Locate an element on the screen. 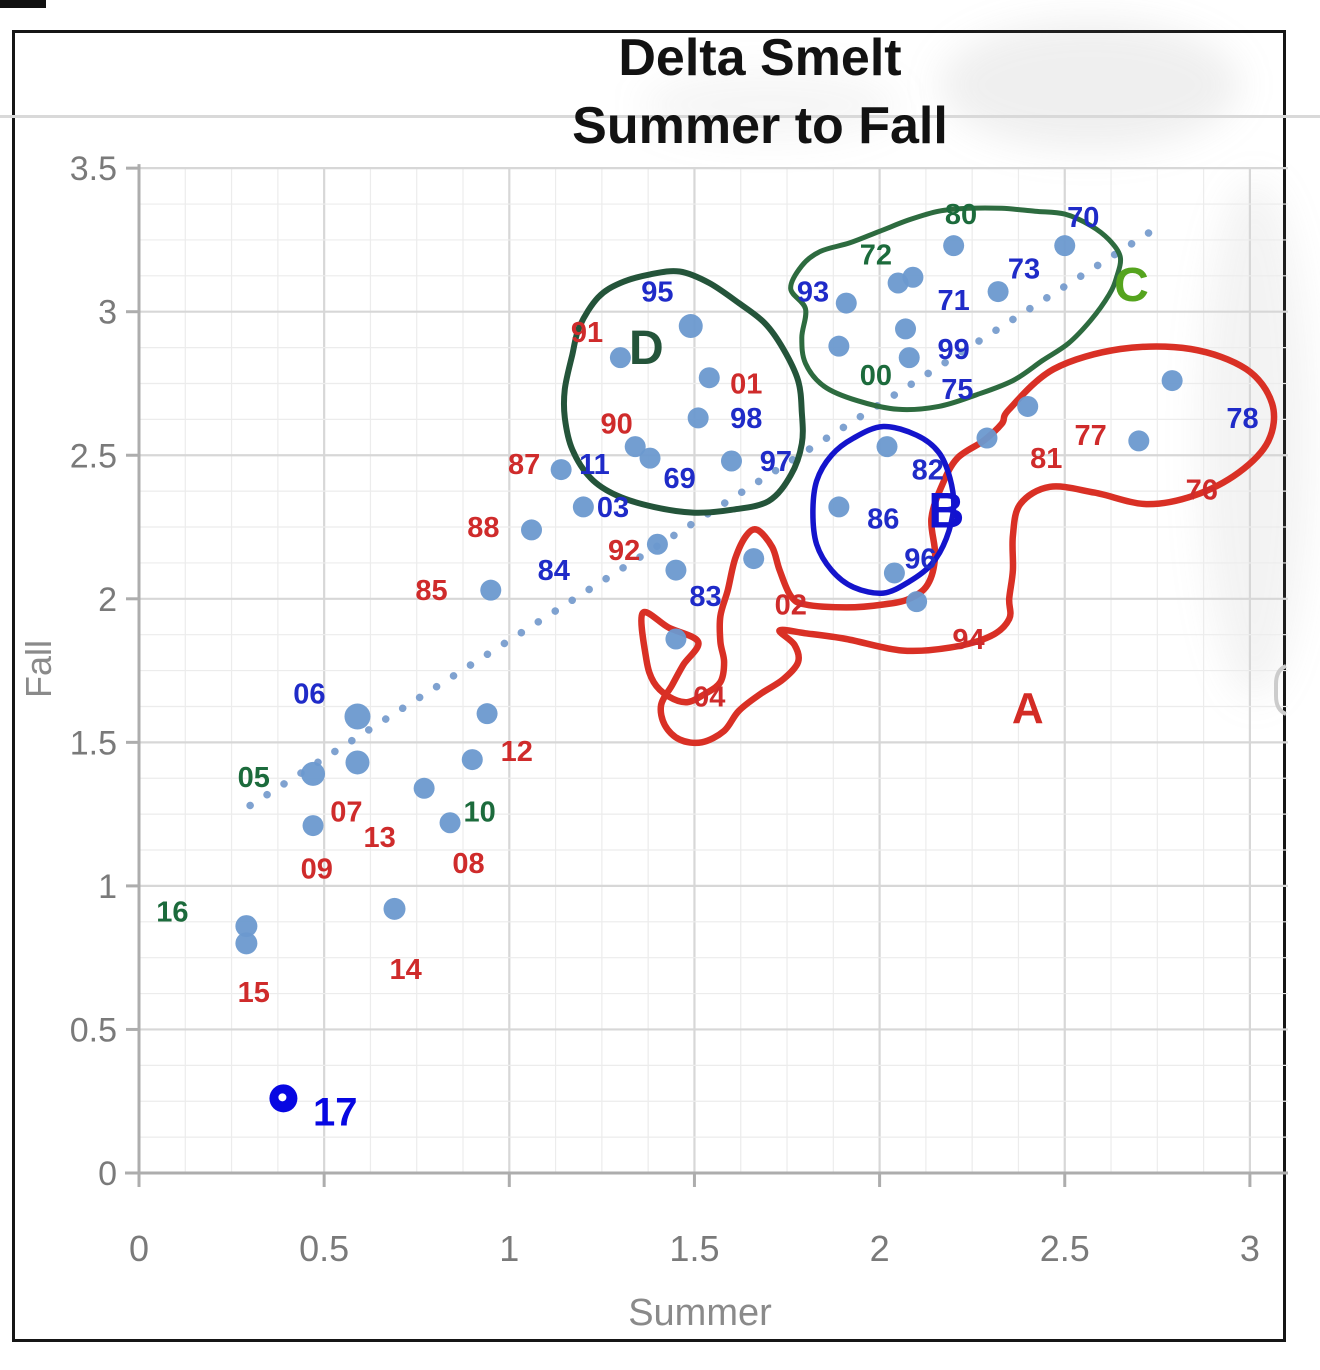  point-label: 88 is located at coordinates (483, 528).